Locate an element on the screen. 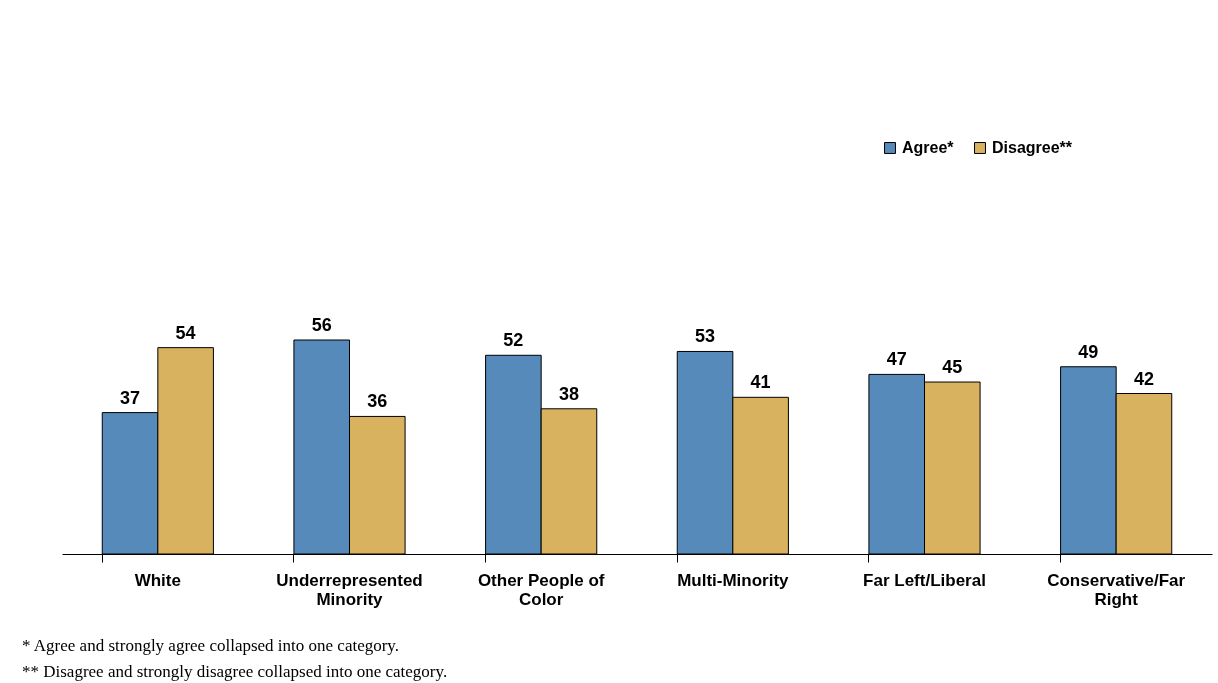 This screenshot has width=1218, height=683. data-label: 41 is located at coordinates (760, 382).